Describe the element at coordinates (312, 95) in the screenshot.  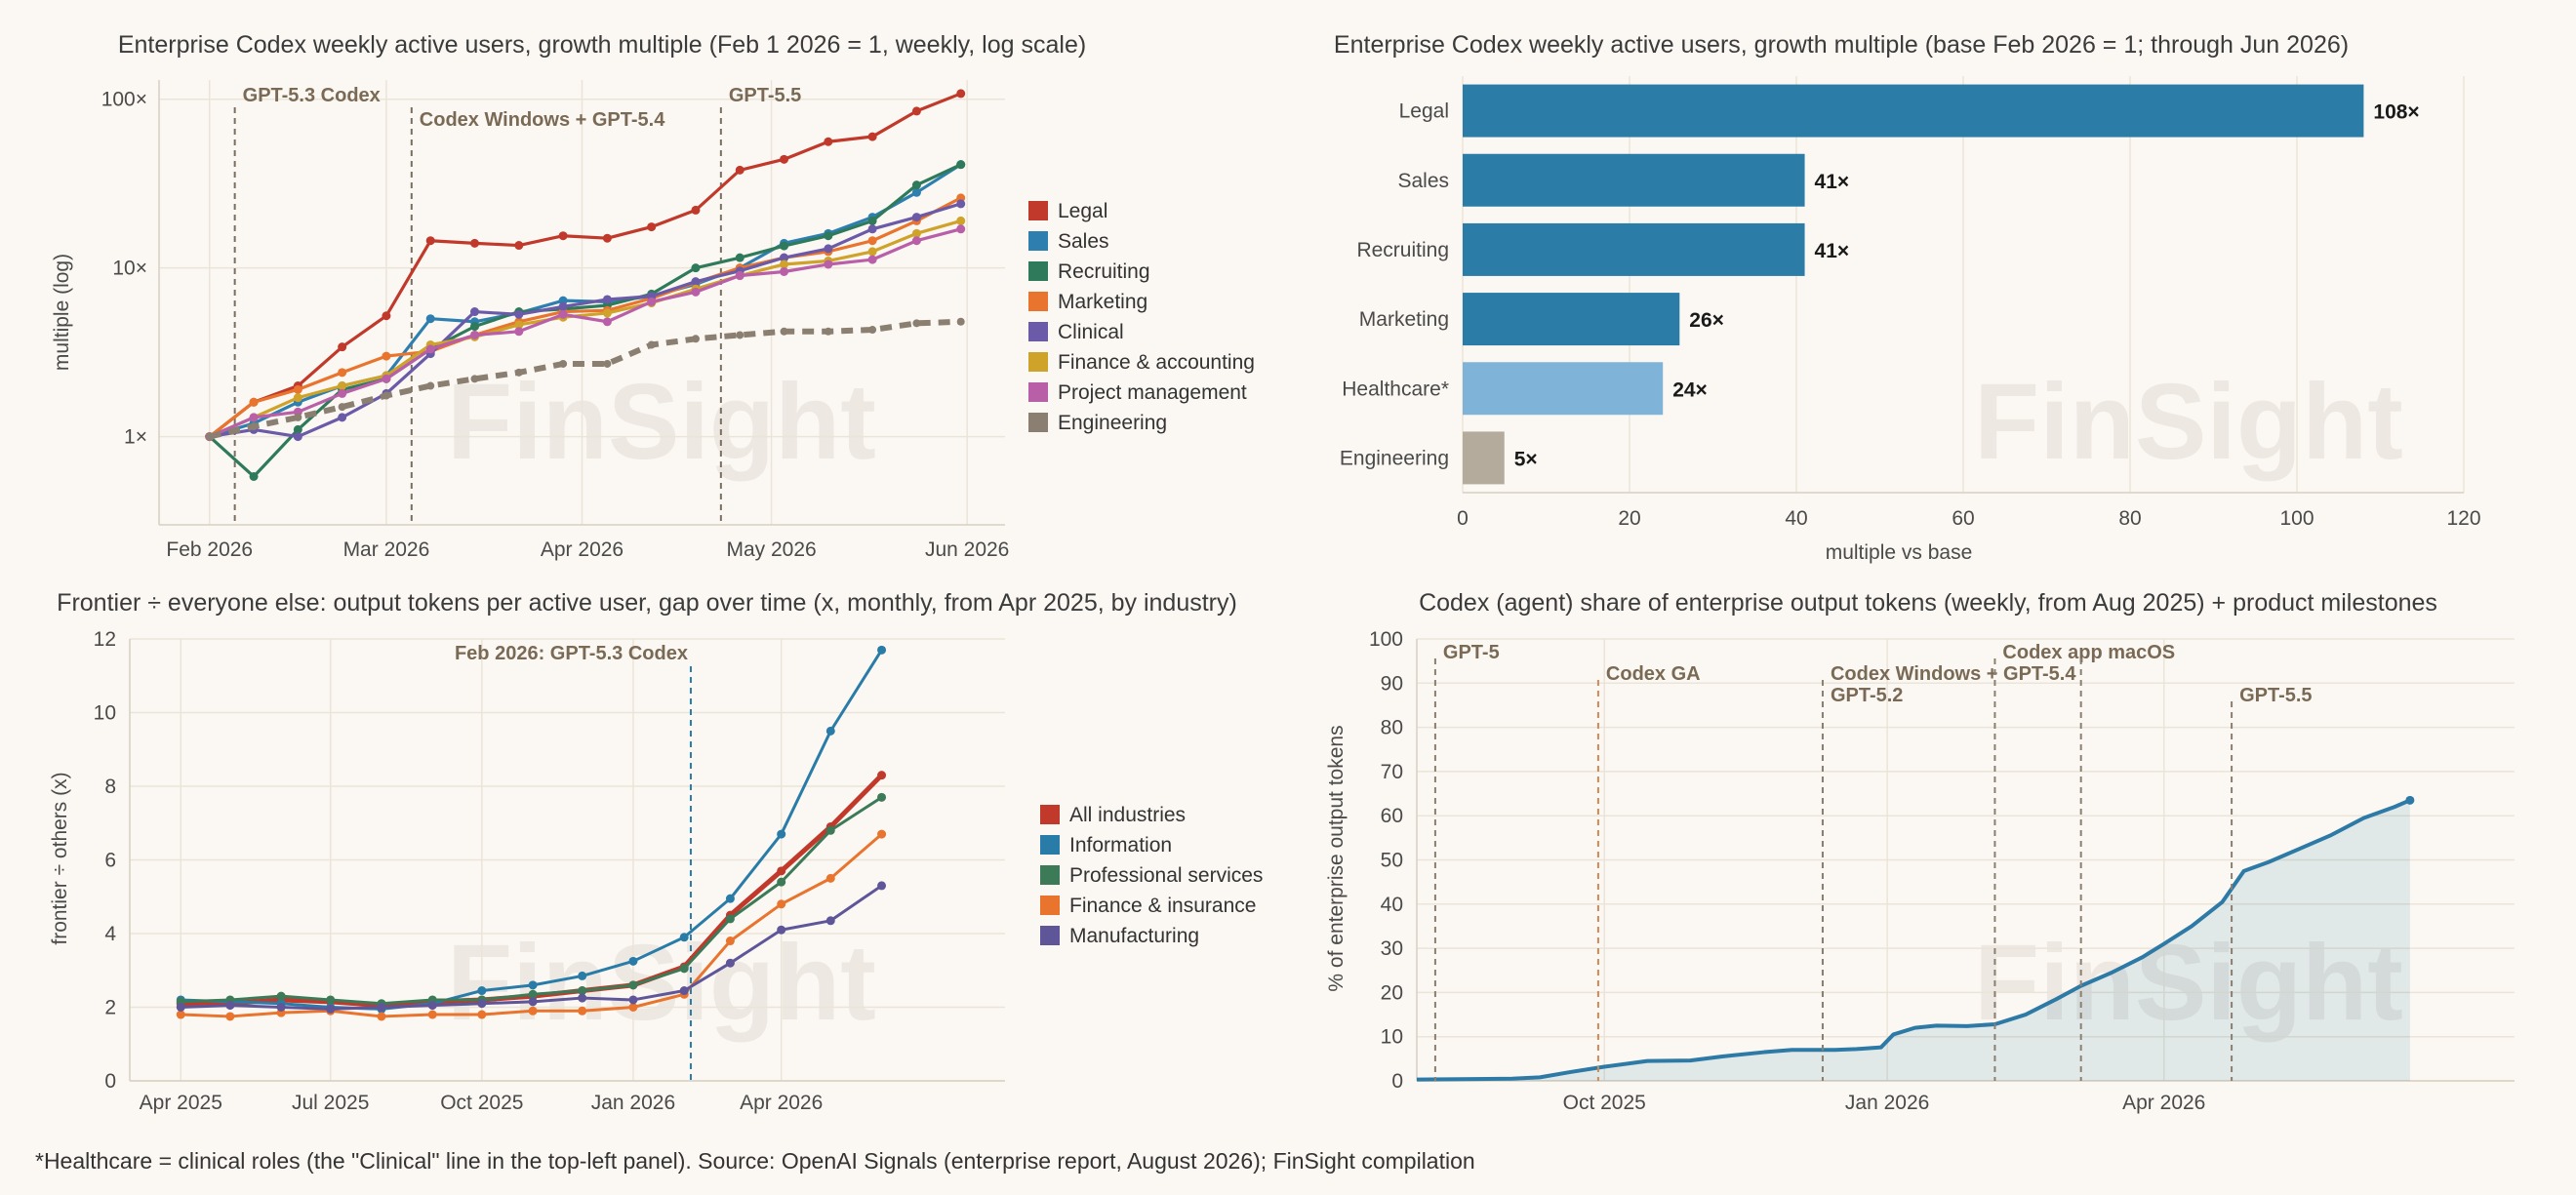
I see `wau-event-label: GPT-5.3 Codex` at that location.